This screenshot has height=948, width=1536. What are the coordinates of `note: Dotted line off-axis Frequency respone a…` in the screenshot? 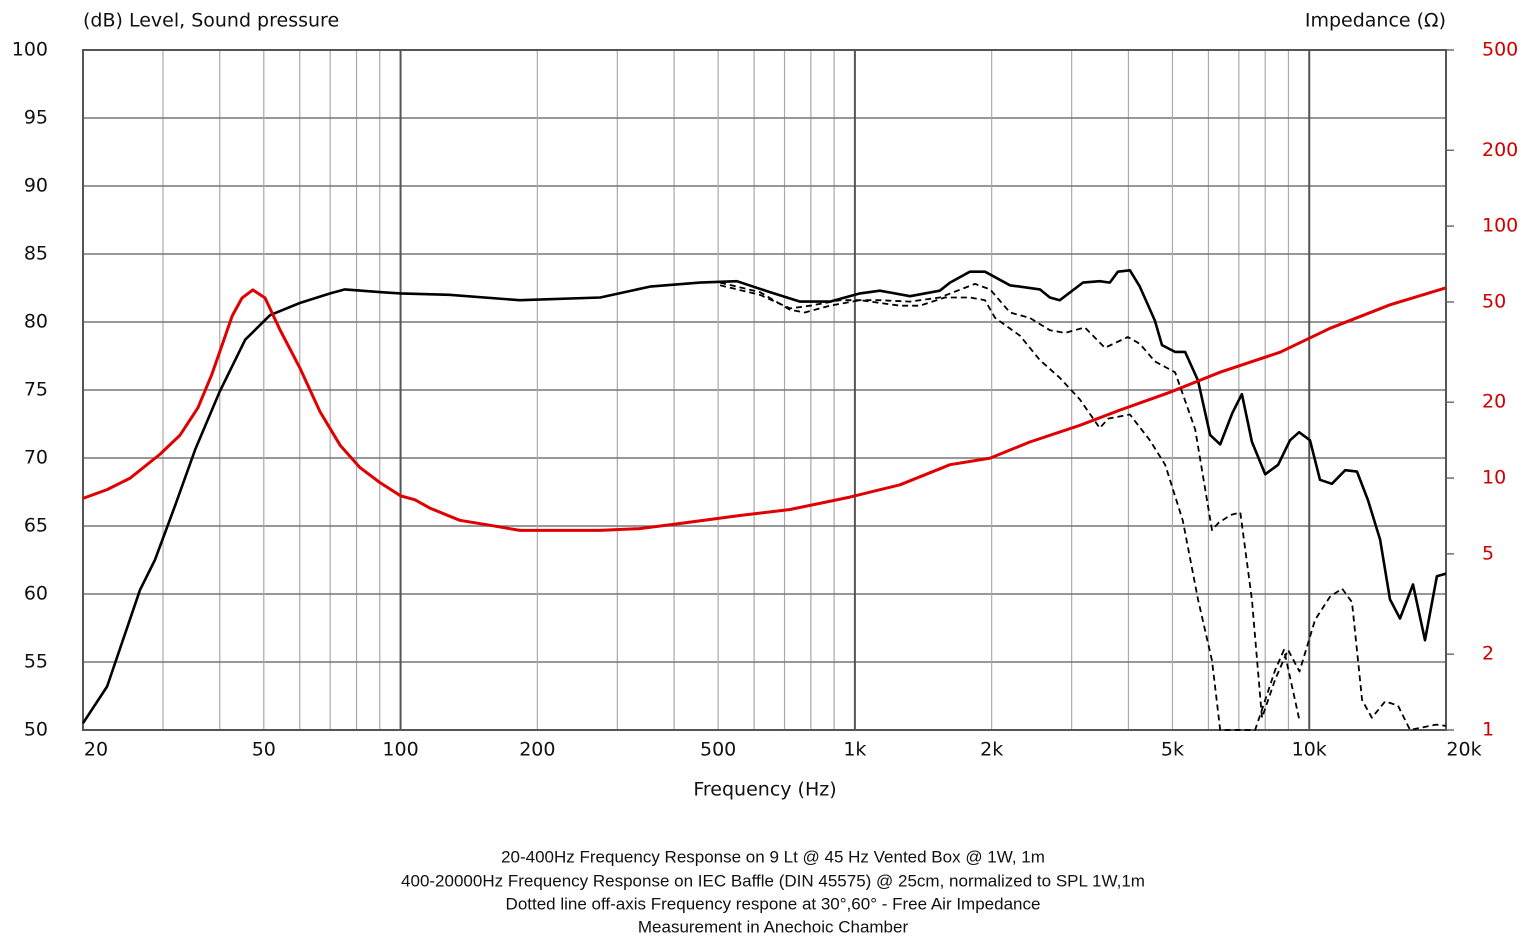 It's located at (773, 903).